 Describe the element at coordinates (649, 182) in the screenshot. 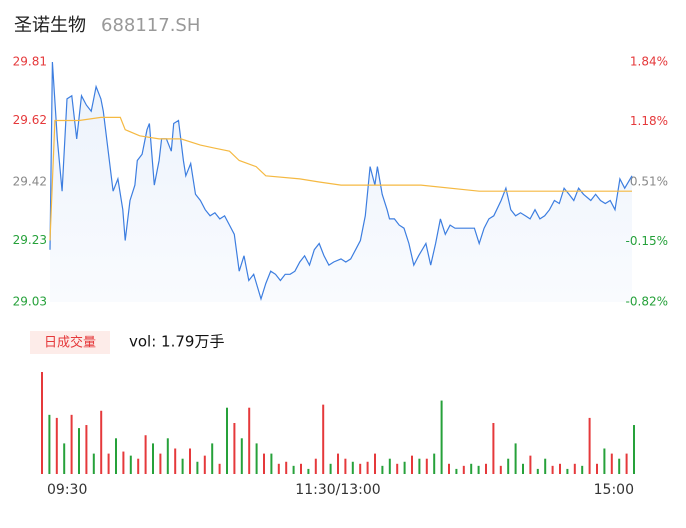

I see `y2-tick-label: 0.51%` at that location.